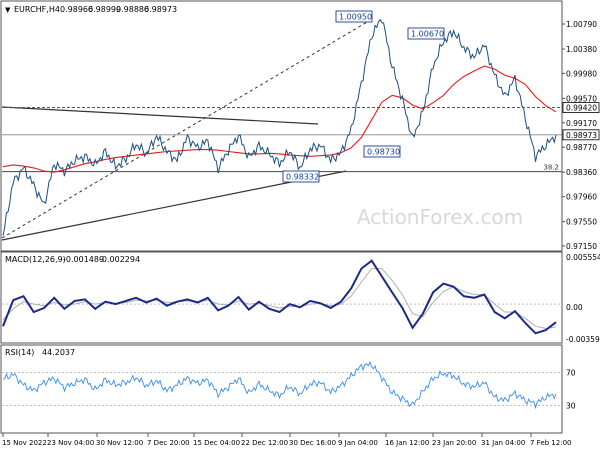  I want to click on time-tick-label: 15 Nov 2022, so click(24, 443).